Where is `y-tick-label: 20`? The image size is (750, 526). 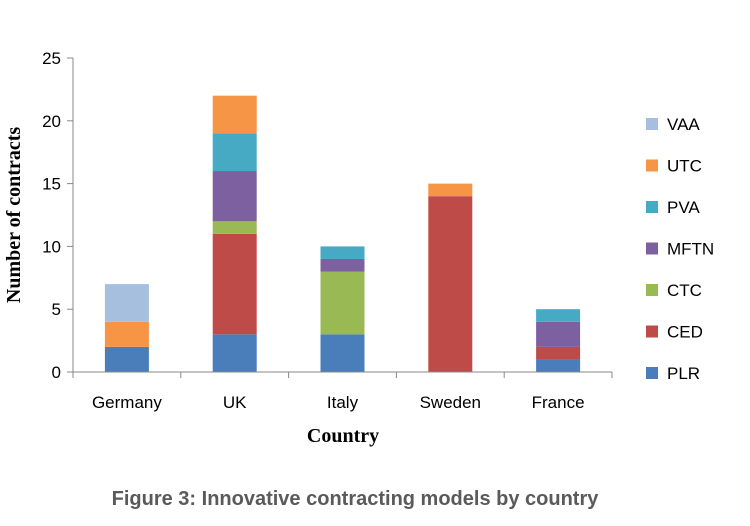 y-tick-label: 20 is located at coordinates (51, 121).